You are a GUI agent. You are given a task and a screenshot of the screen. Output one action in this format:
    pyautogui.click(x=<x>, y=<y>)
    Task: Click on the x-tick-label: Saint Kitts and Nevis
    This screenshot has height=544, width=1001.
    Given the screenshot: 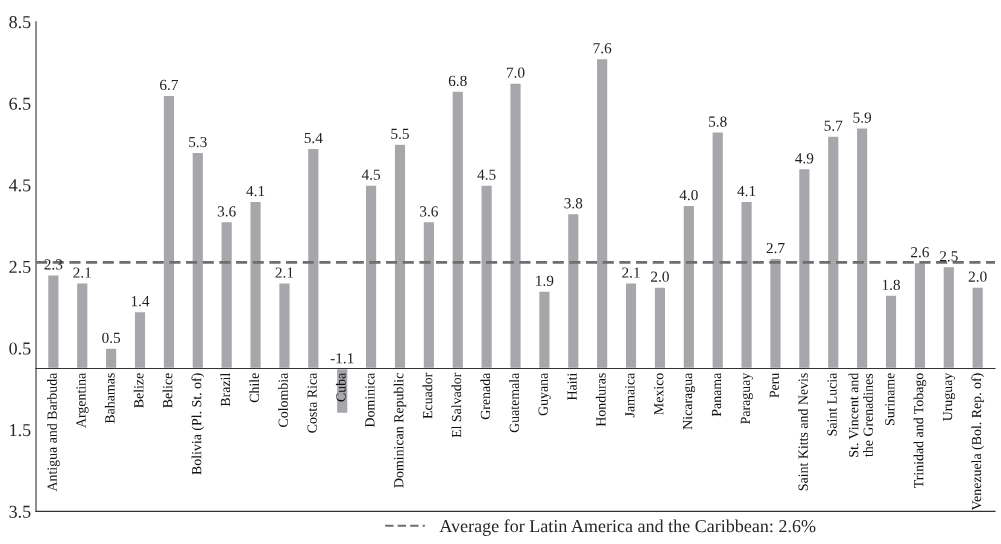 What is the action you would take?
    pyautogui.click(x=803, y=432)
    